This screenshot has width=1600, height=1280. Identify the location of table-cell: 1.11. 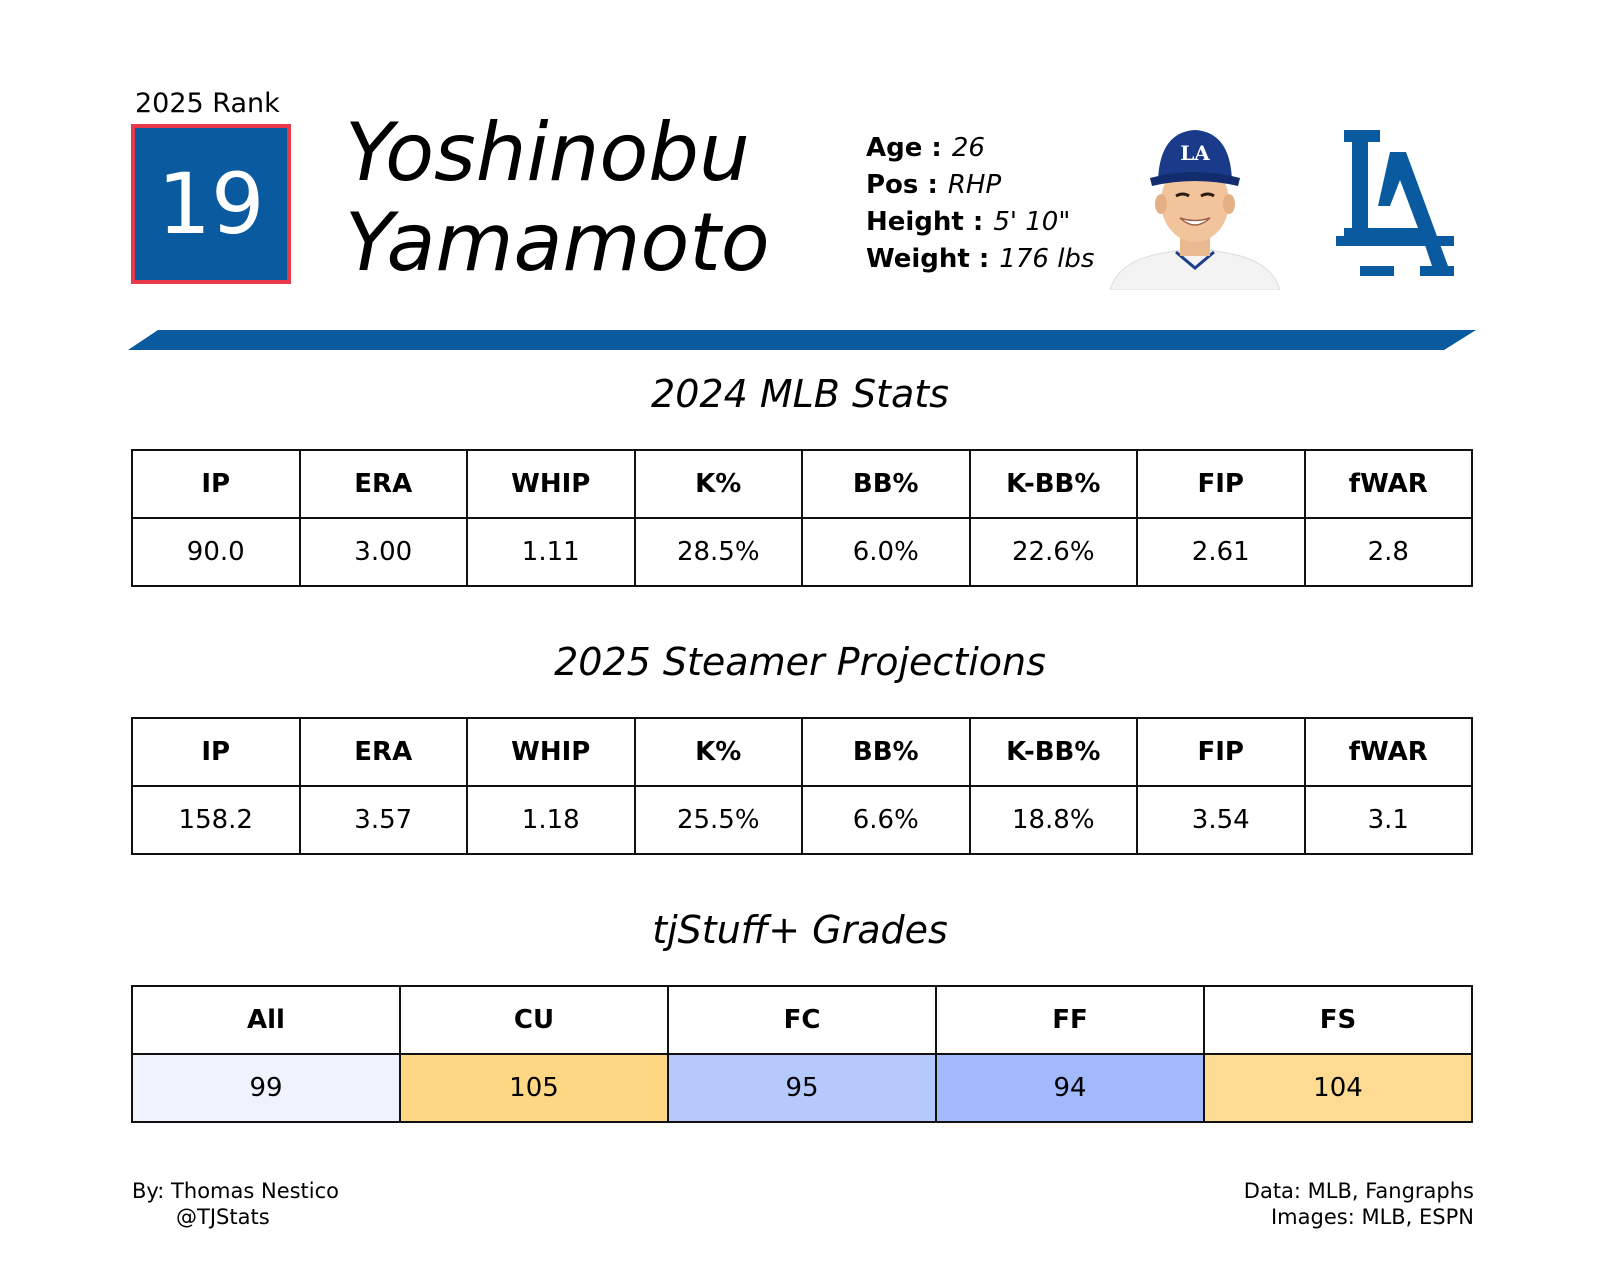
(551, 552).